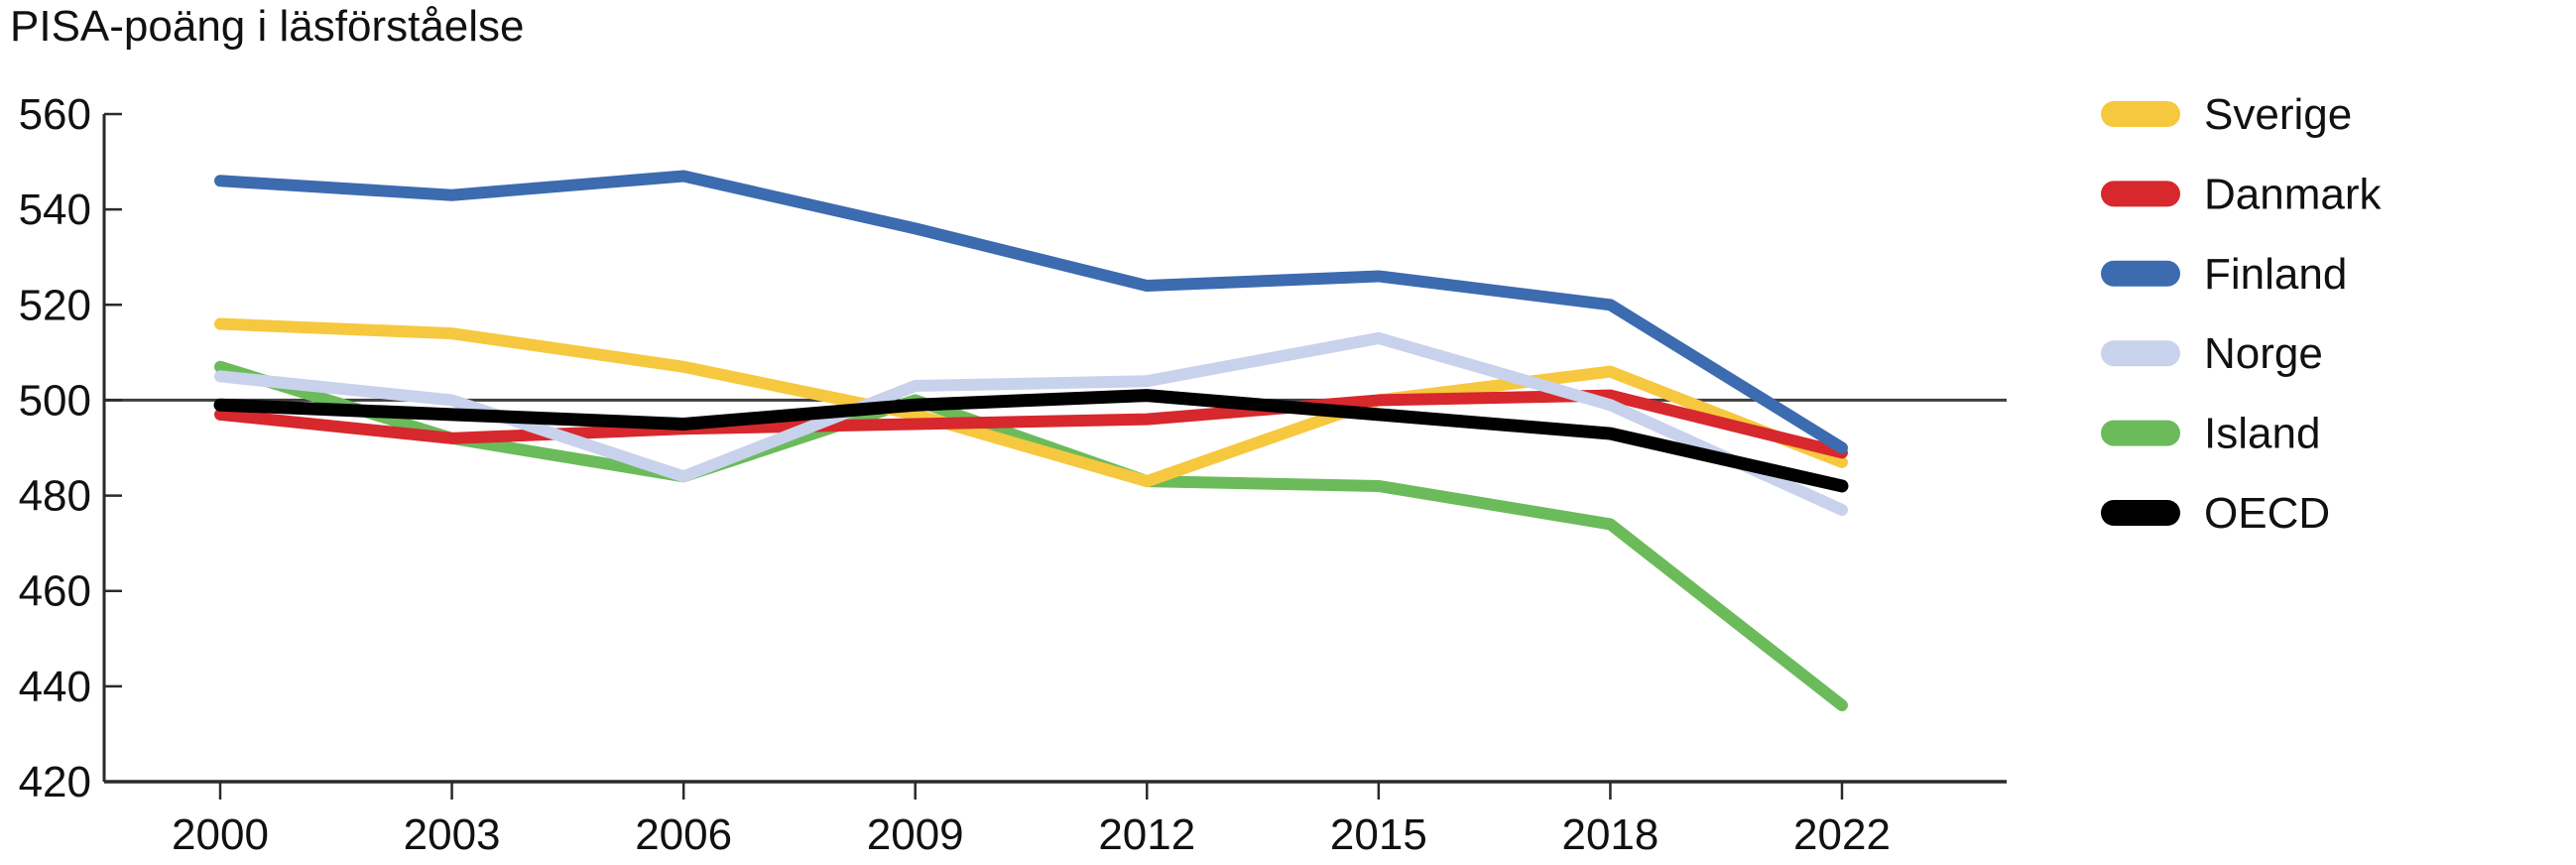 The image size is (2576, 865). Describe the element at coordinates (267, 26) in the screenshot. I see `chart-title: PISA-poäng i läsförståelse` at that location.